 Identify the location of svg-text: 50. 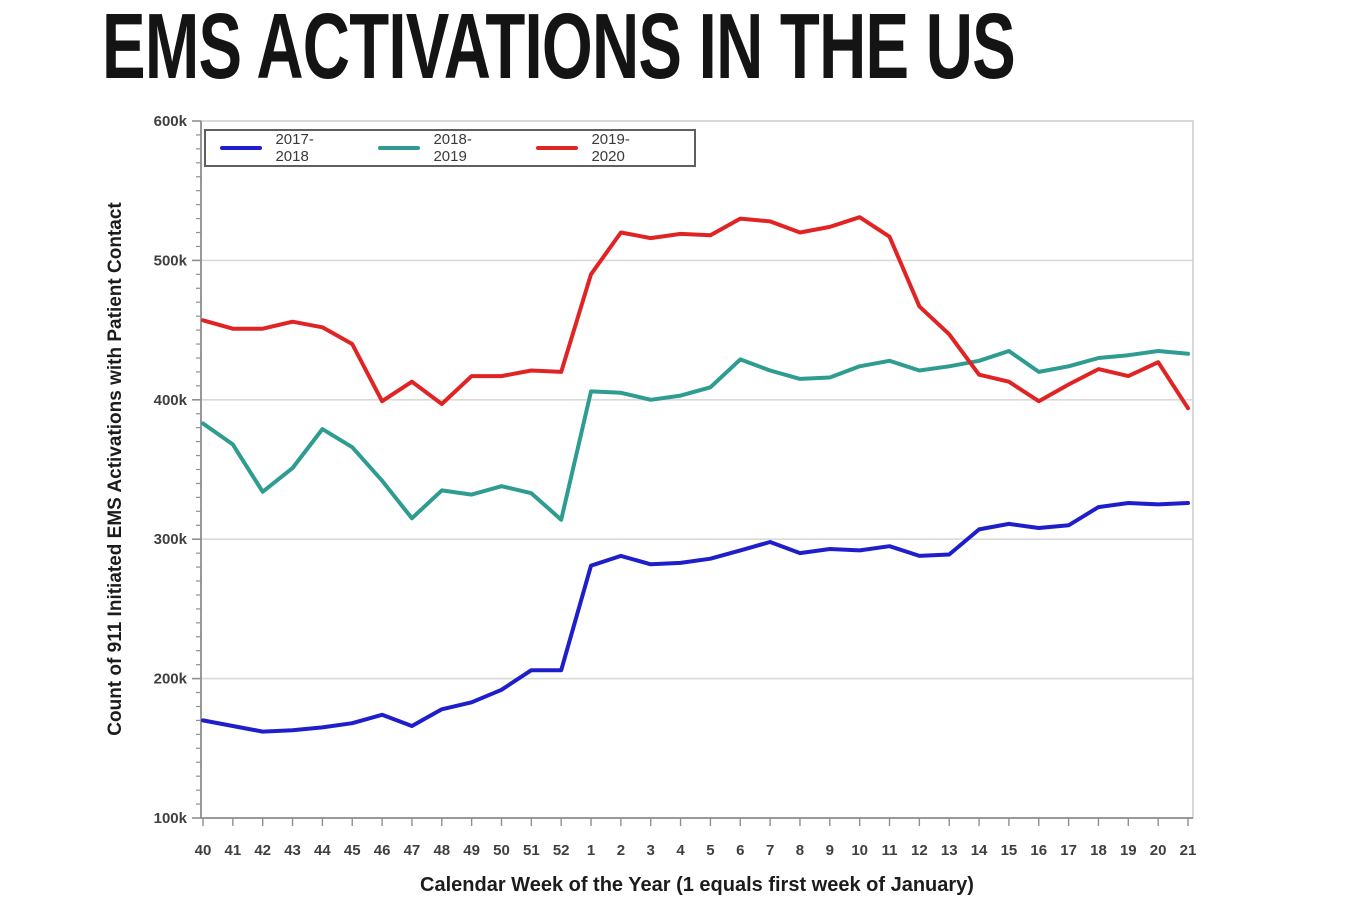
(501, 850).